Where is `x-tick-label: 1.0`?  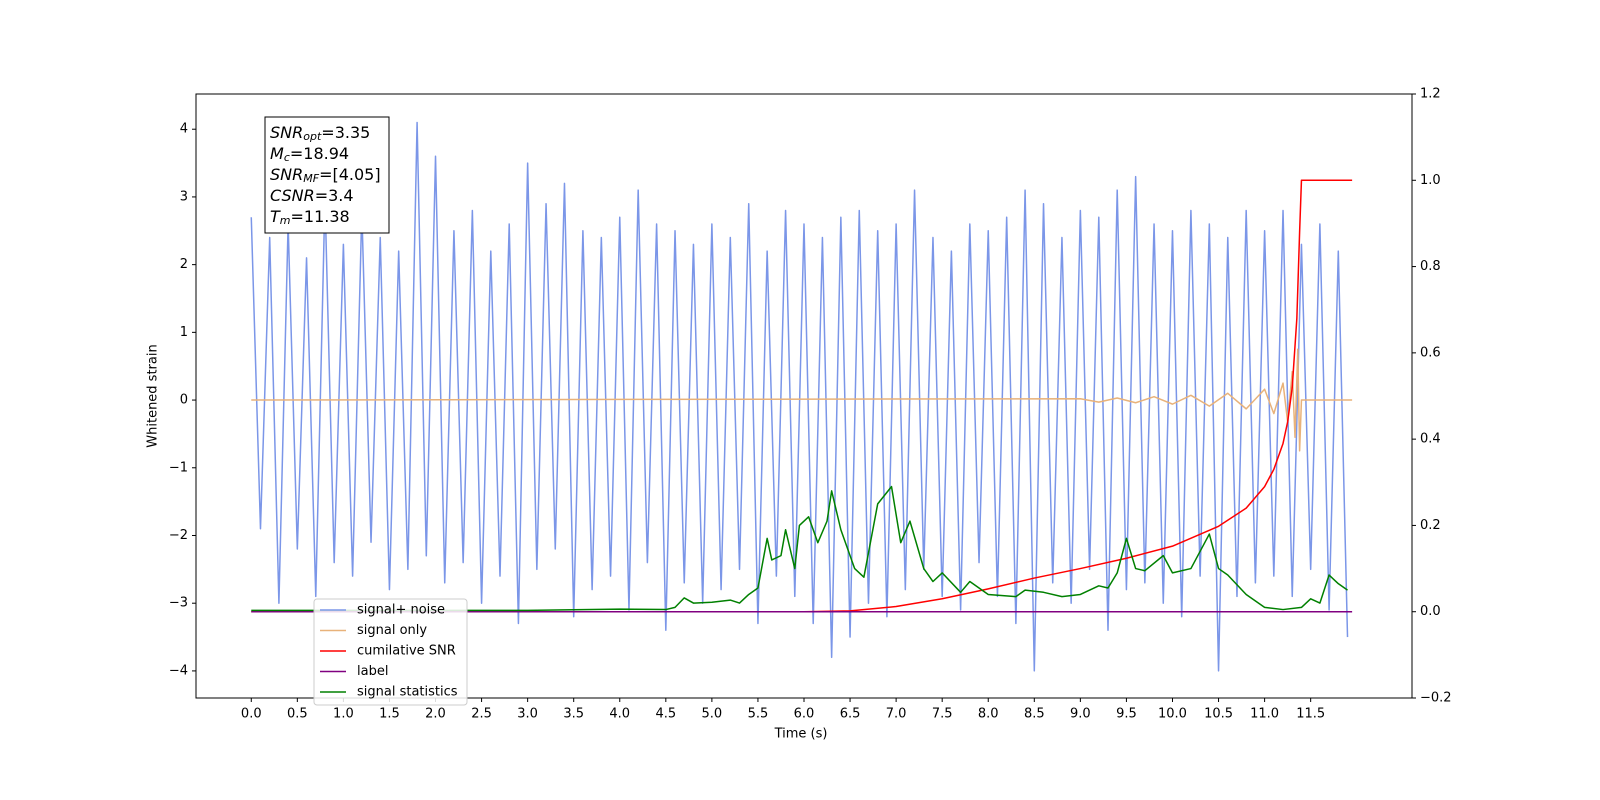 x-tick-label: 1.0 is located at coordinates (343, 714).